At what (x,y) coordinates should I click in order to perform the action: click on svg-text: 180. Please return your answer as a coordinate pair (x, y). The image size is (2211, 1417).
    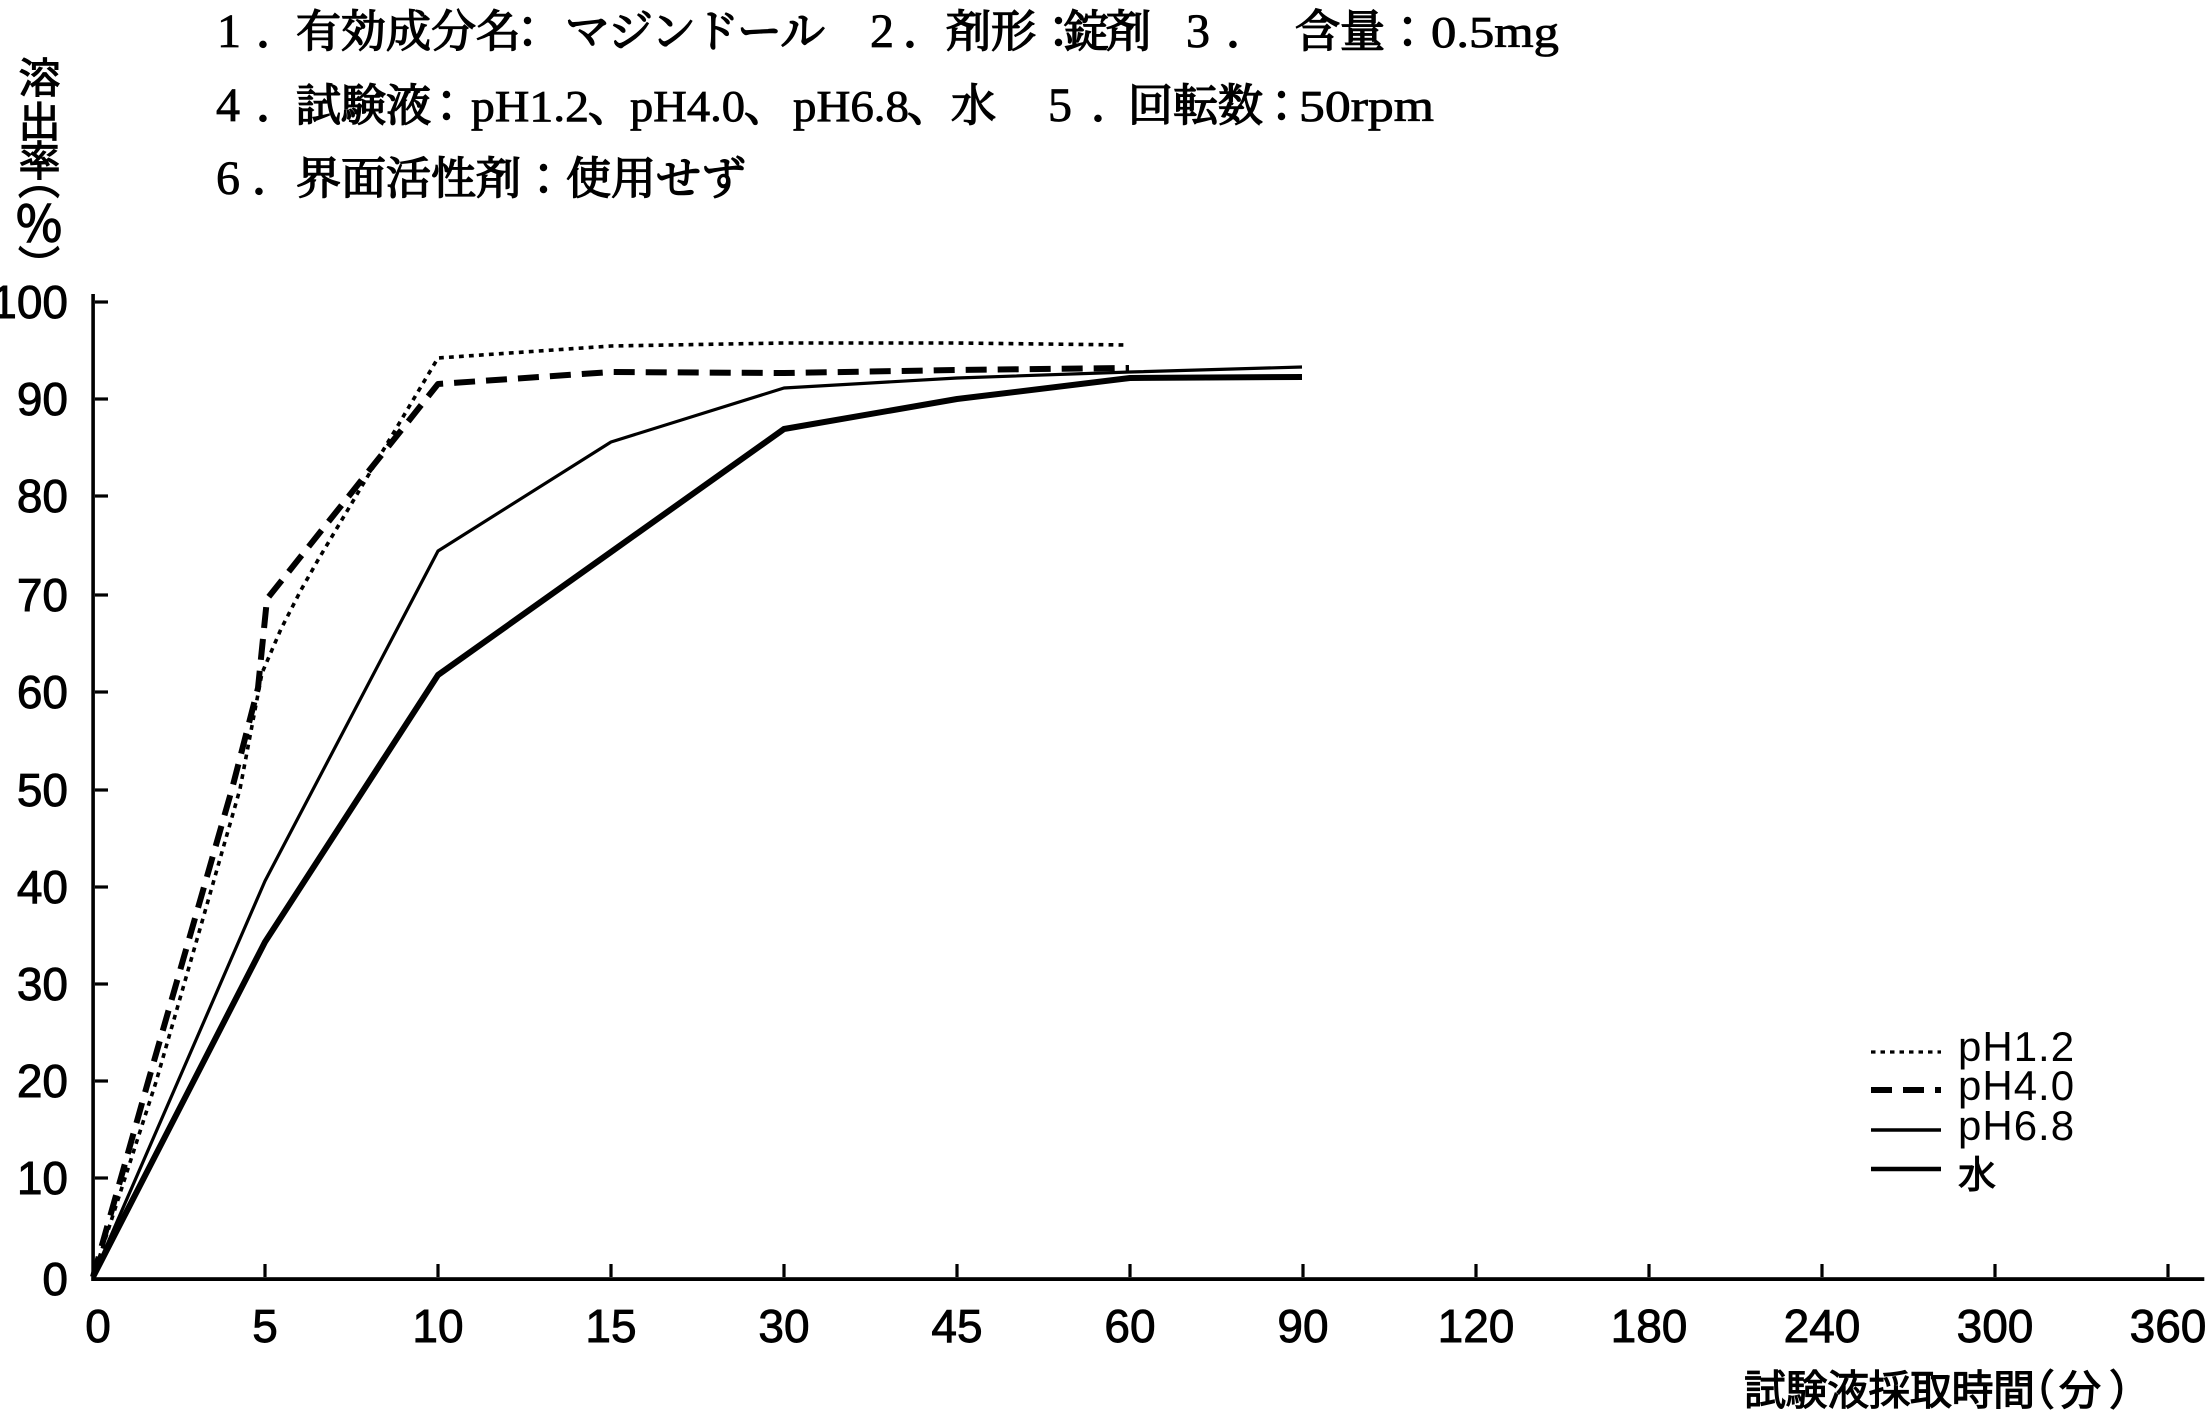
    Looking at the image, I should click on (1649, 1326).